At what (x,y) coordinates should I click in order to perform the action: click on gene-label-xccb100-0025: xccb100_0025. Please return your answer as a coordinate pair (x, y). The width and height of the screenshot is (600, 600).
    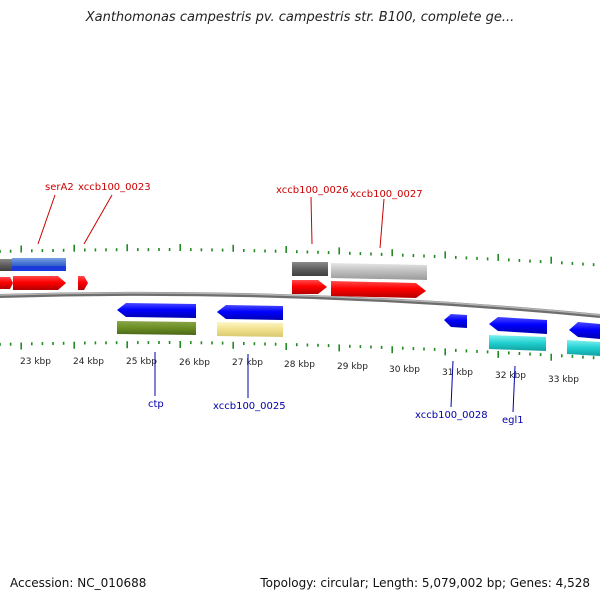
    Looking at the image, I should click on (249, 406).